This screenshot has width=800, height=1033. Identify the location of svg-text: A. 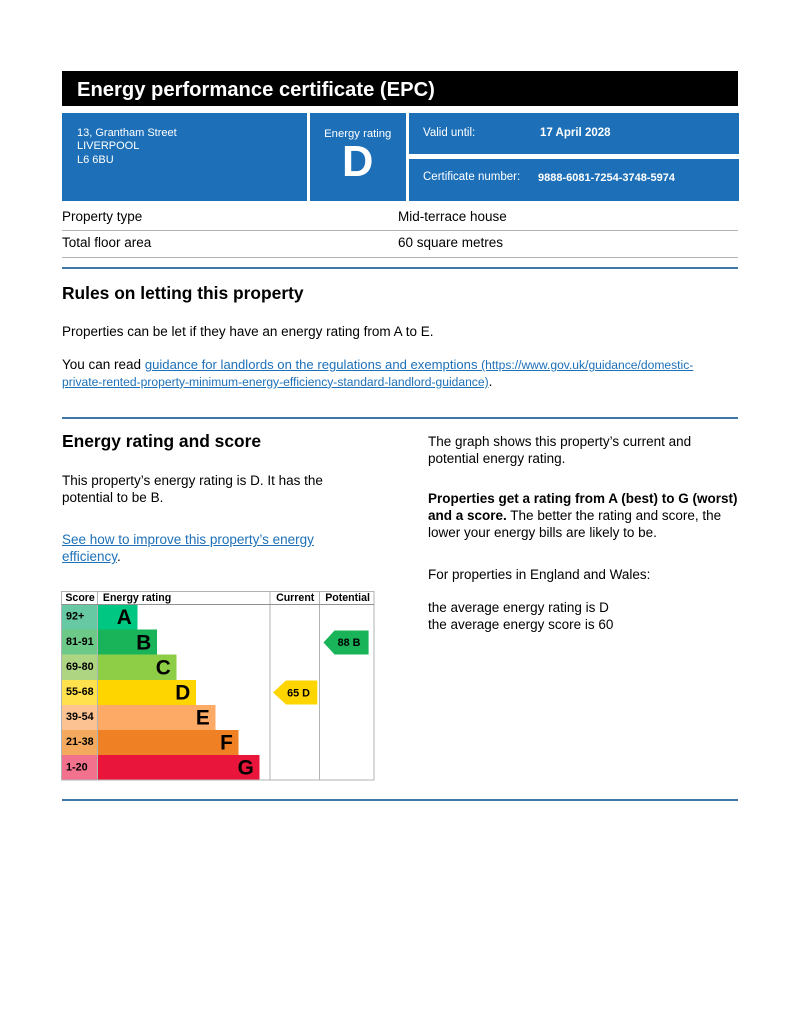
(124, 617).